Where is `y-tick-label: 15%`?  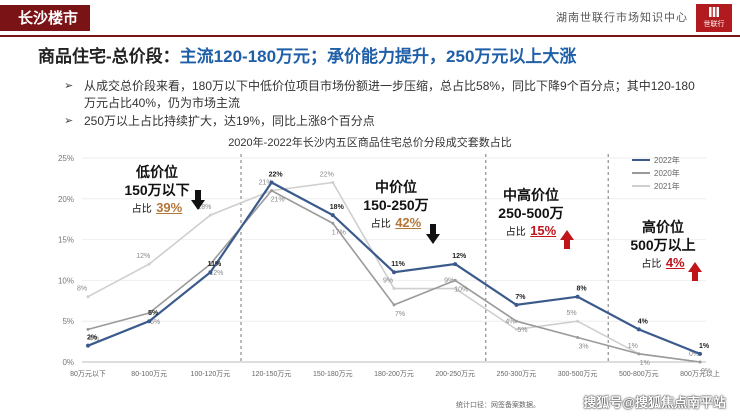 y-tick-label: 15% is located at coordinates (66, 240).